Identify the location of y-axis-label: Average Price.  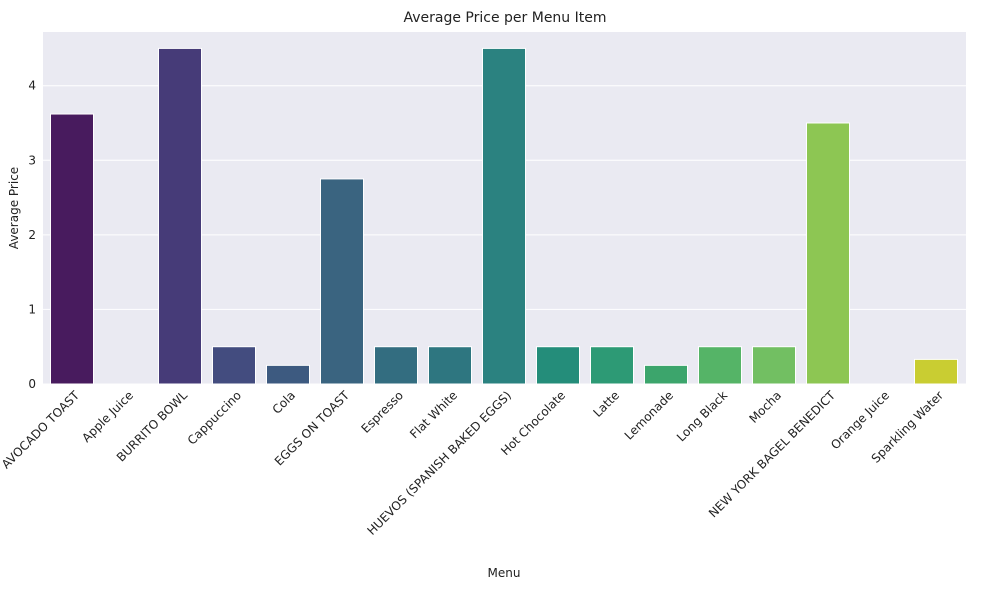
(14, 208).